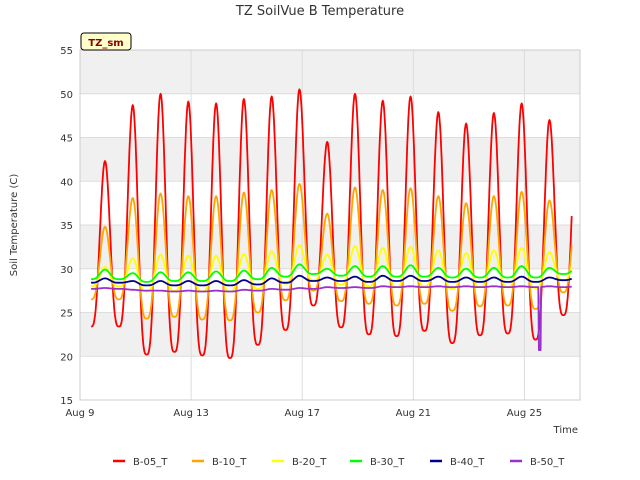  Describe the element at coordinates (339, 462) in the screenshot. I see `legend: B-05_T B-10_T B-20_T B-30_T B-40_T B-50_T` at that location.